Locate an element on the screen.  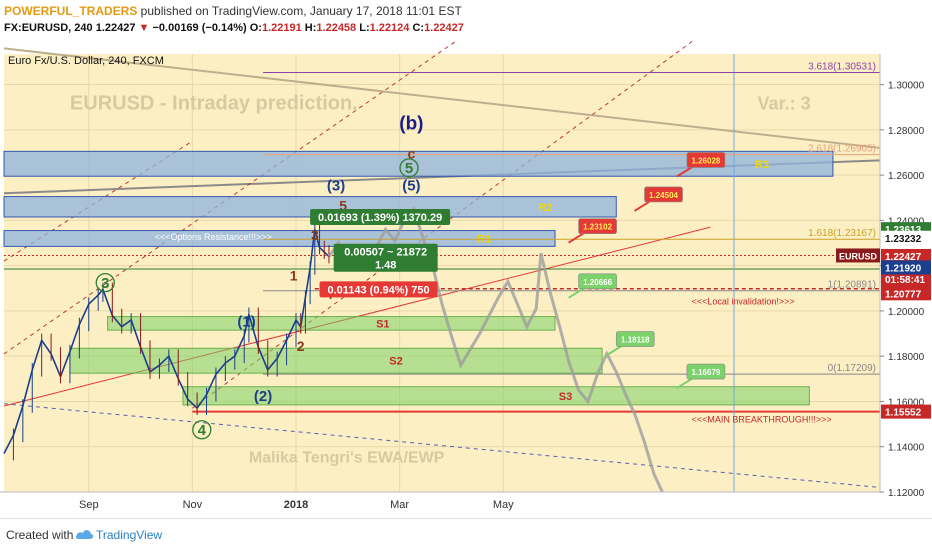
tradingview-logo-icon is located at coordinates (85, 534).